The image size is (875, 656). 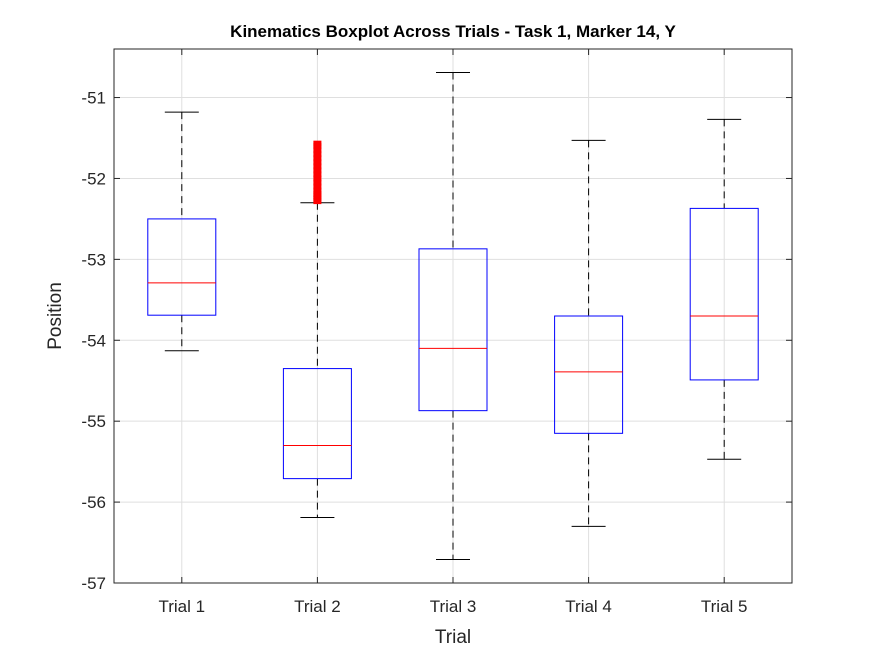 I want to click on y-axis-label: Position, so click(x=55, y=316).